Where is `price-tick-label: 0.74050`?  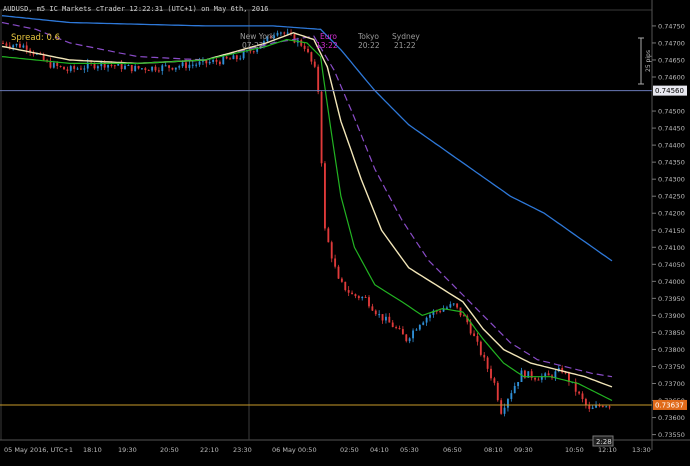
price-tick-label: 0.74050 is located at coordinates (671, 265).